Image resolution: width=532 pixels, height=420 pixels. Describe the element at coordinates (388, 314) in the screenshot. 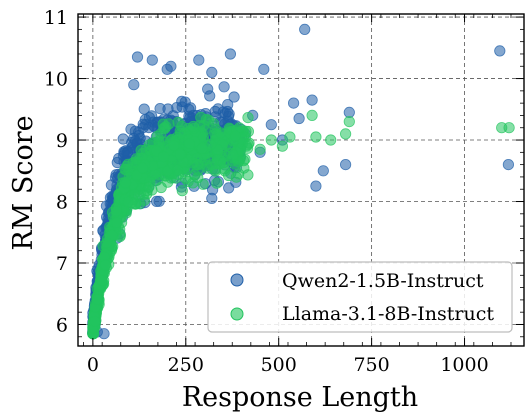

I see `legend-label-llama: Llama-3.1-8B-Instruct` at that location.